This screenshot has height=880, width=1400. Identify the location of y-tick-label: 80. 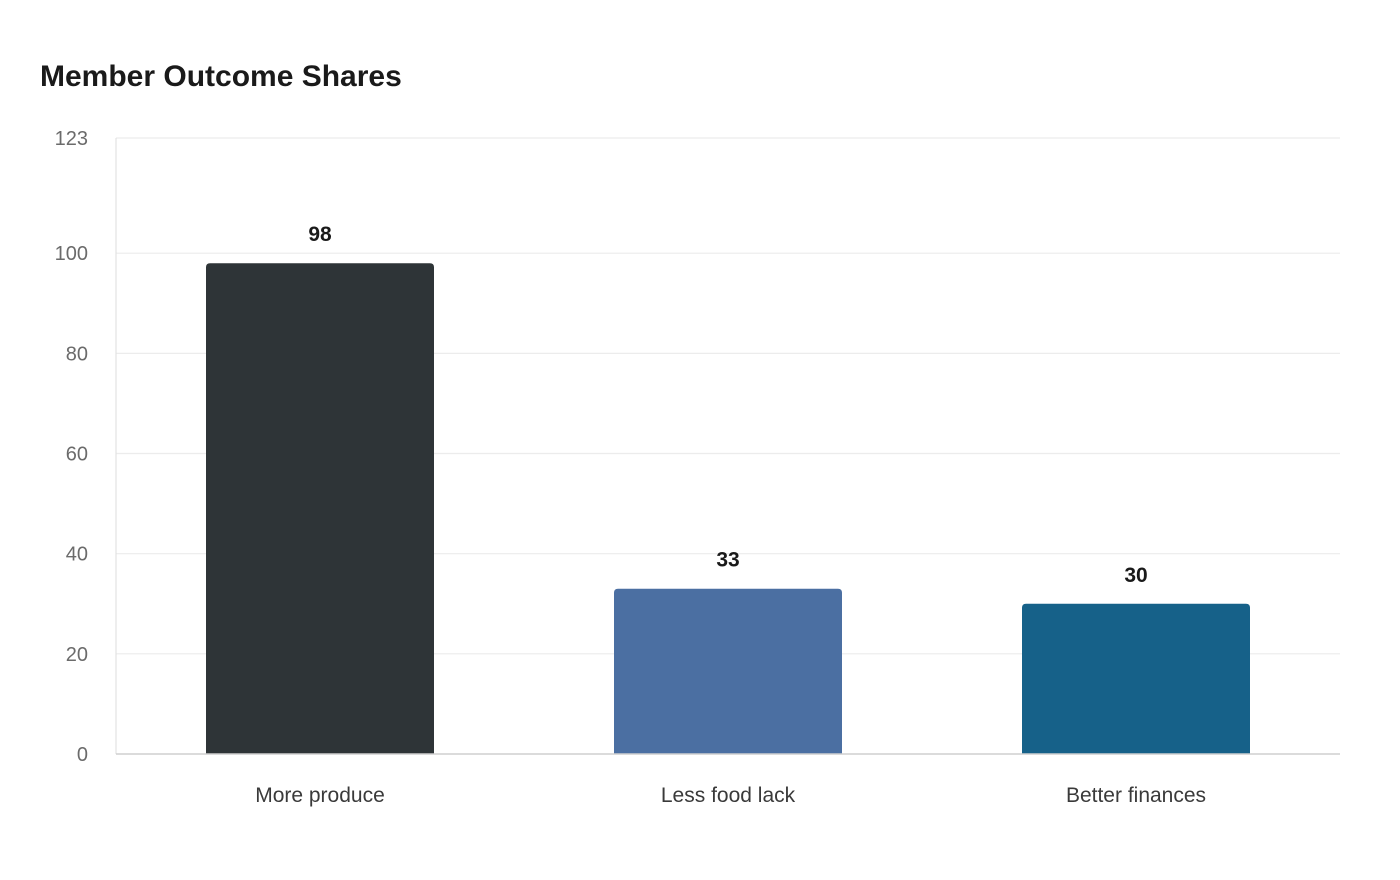
(77, 354).